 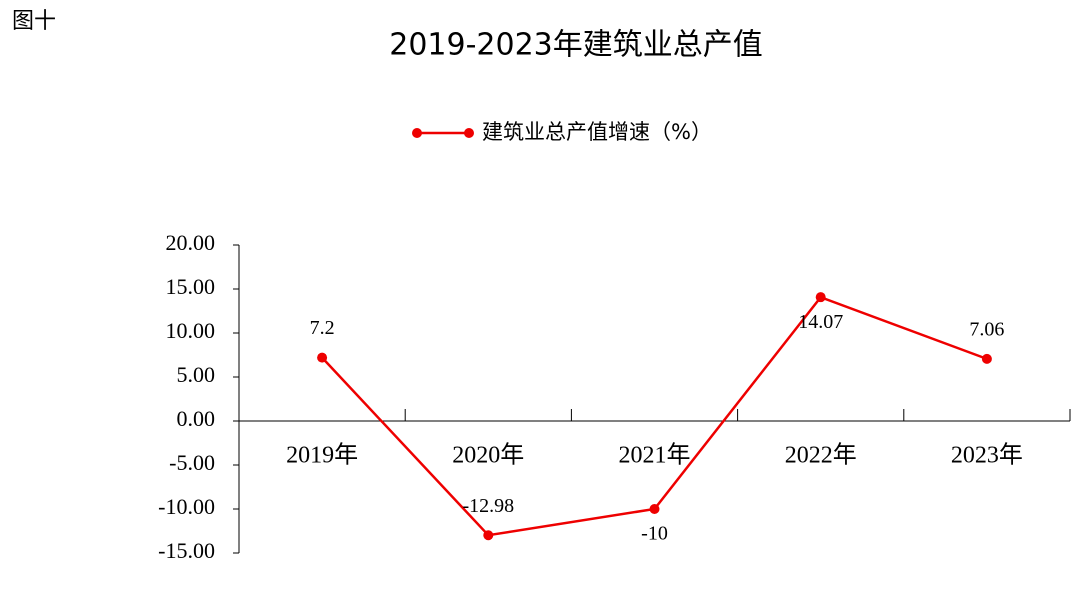 I want to click on data-label: -12.98, so click(x=488, y=506).